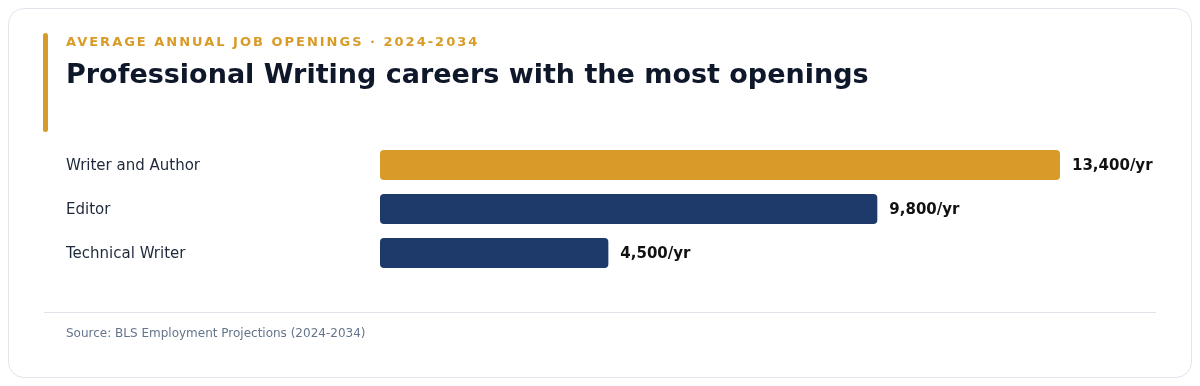 This screenshot has height=386, width=1200. Describe the element at coordinates (273, 41) in the screenshot. I see `text: AVERAGE ANNUAL JOB OPENINGS · 2024-2034` at that location.